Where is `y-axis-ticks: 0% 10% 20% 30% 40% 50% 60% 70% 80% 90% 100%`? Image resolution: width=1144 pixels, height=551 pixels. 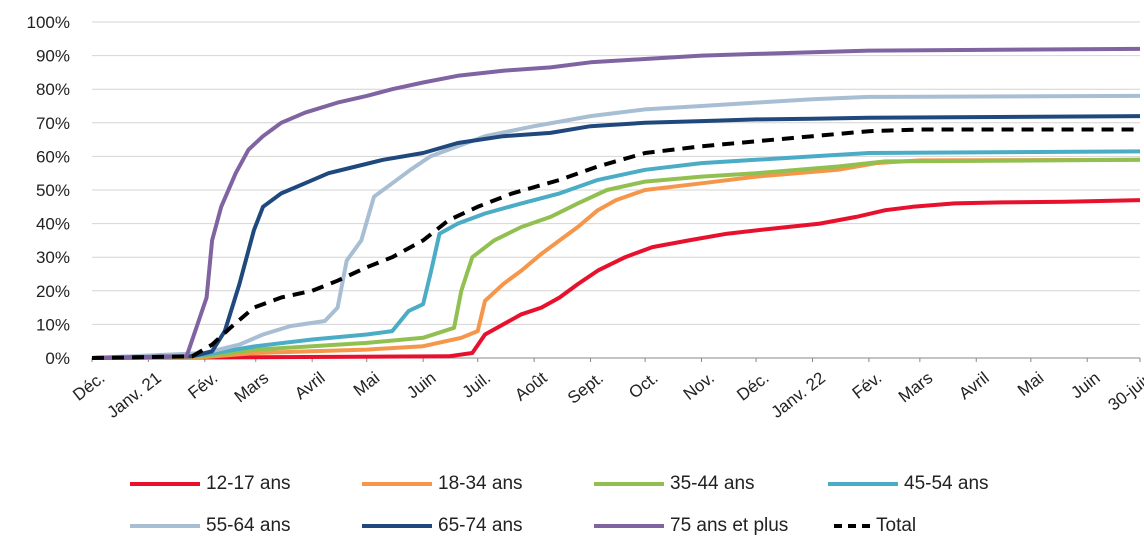 y-axis-ticks: 0% 10% 20% 30% 40% 50% 60% 70% 80% 90% 100% is located at coordinates (48, 190).